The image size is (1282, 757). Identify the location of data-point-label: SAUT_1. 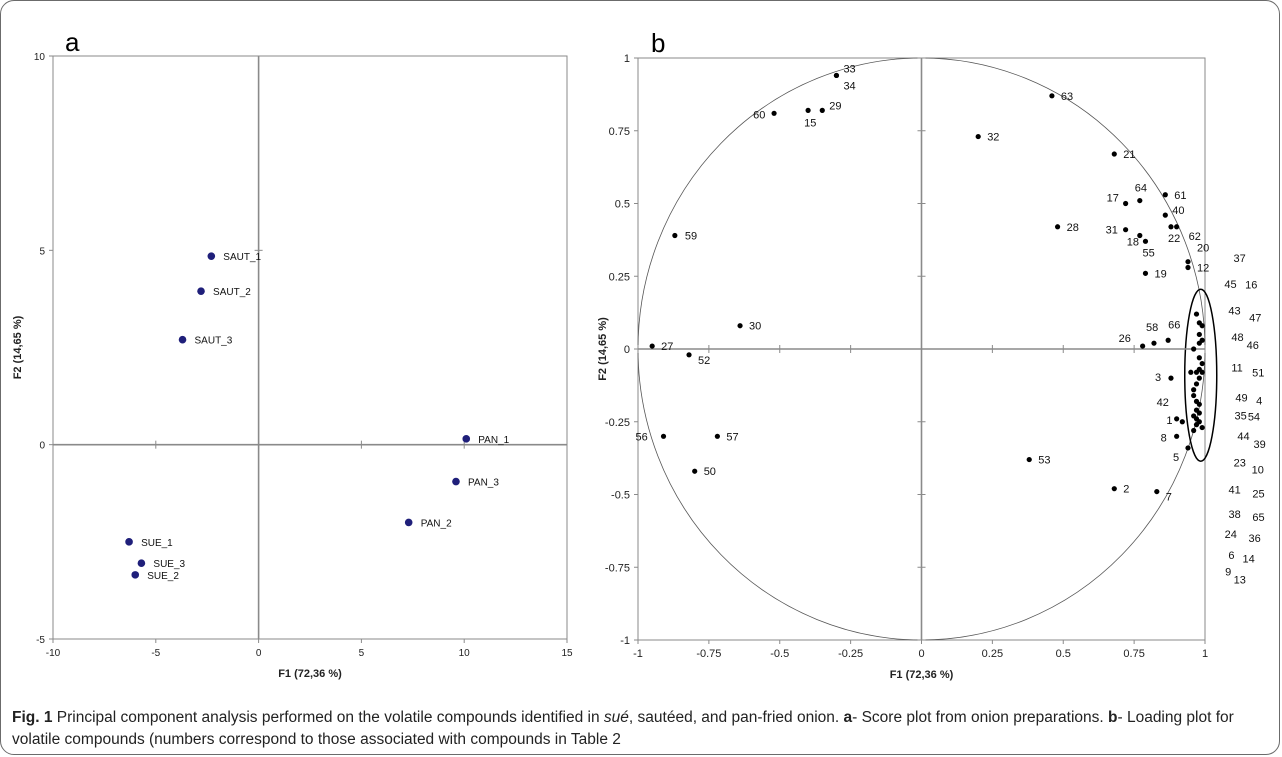
(242, 257).